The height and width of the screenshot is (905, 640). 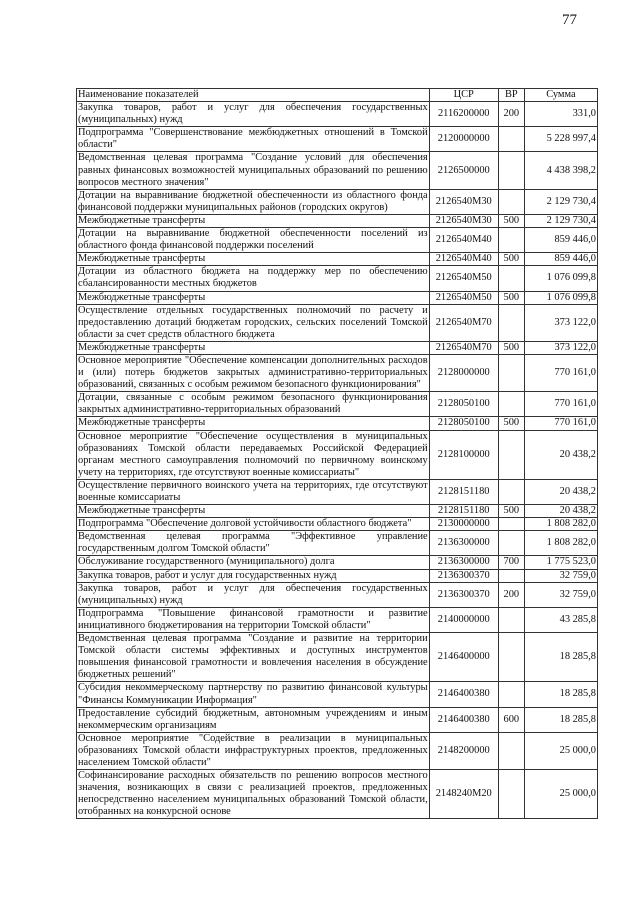 What do you see at coordinates (463, 139) in the screenshot?
I see `cell-csr: 2120000000` at bounding box center [463, 139].